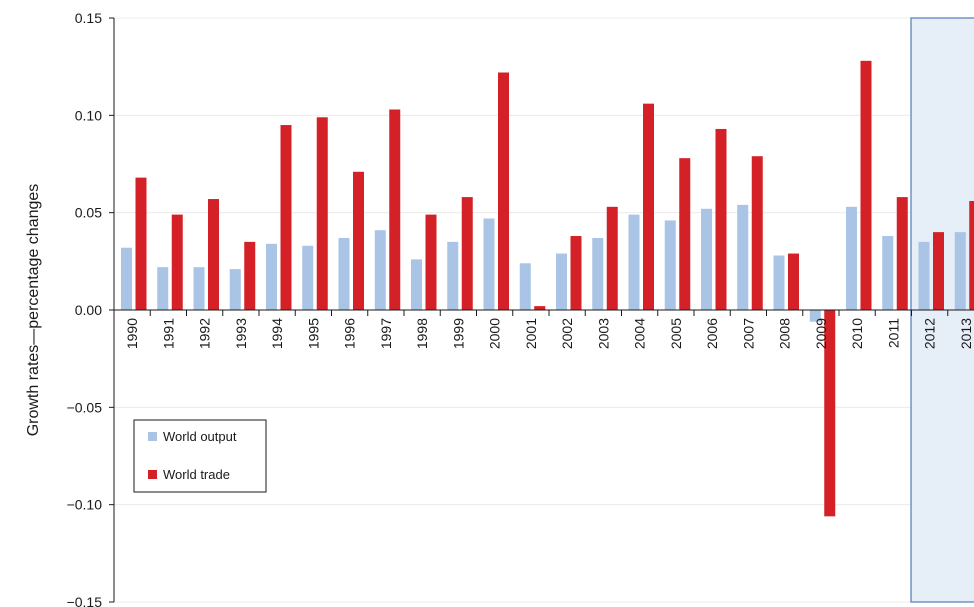  I want to click on x-tick-label: 2000, so click(495, 333).